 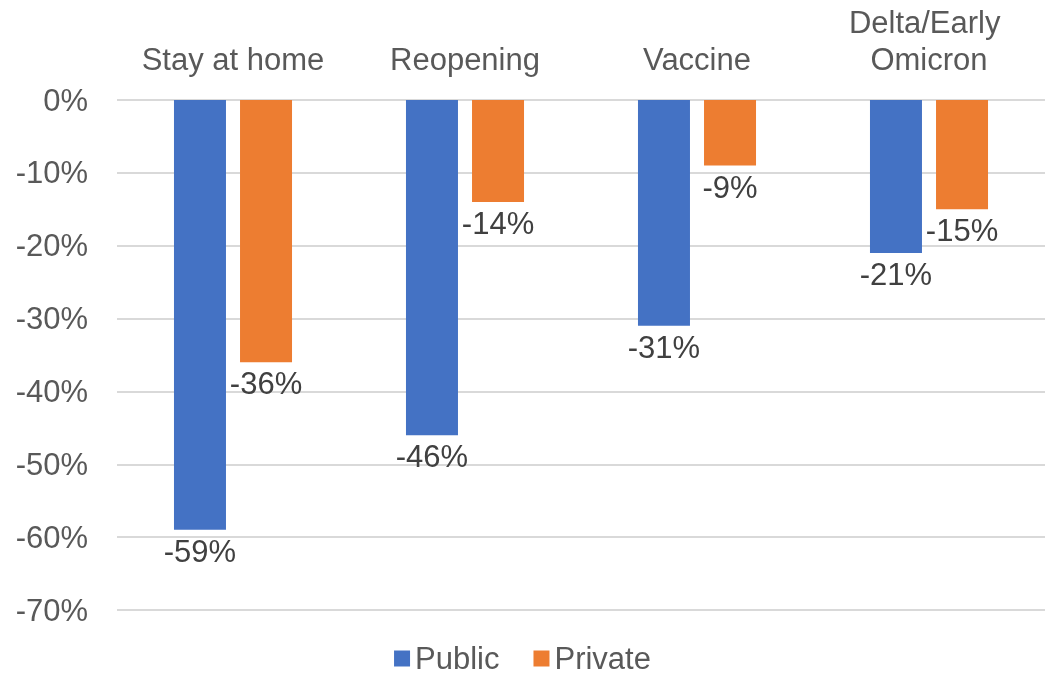 I want to click on y-tick-label: -60%, so click(x=51, y=537).